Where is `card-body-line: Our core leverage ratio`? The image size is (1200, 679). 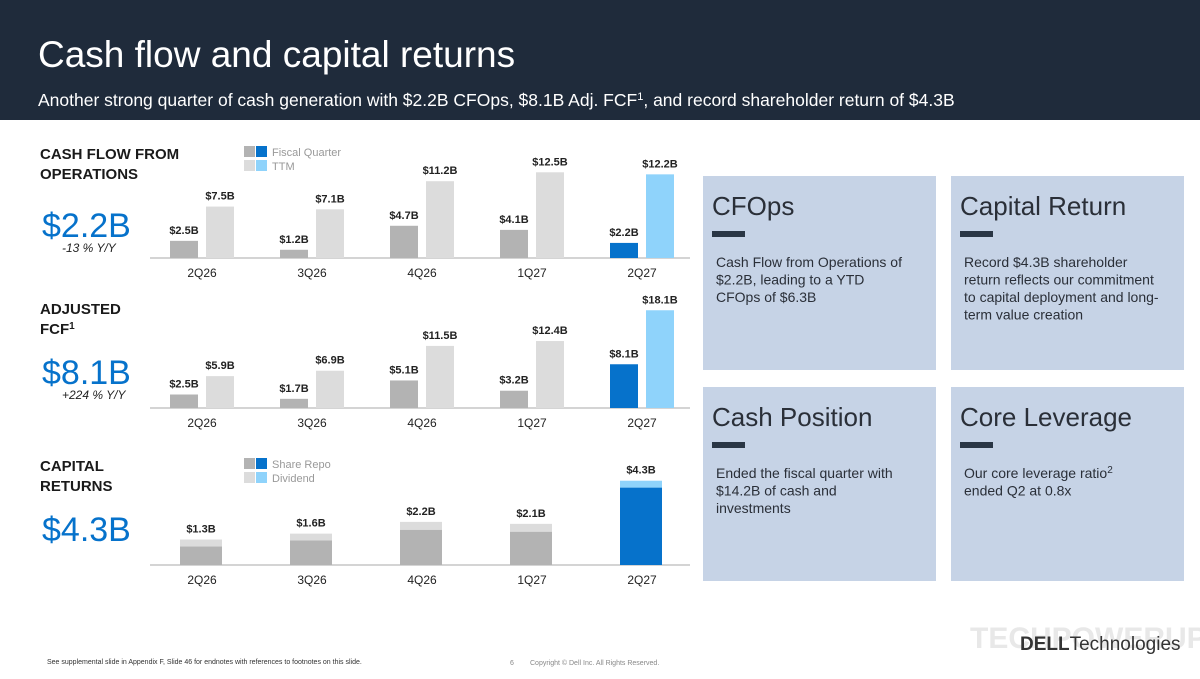 card-body-line: Our core leverage ratio is located at coordinates (1035, 473).